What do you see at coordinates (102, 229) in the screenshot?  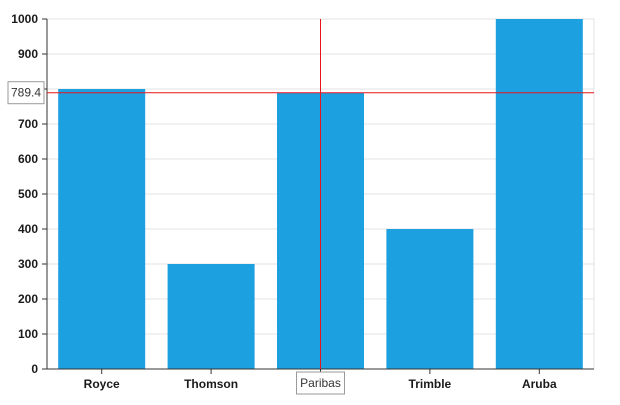 I see `bar-royce` at bounding box center [102, 229].